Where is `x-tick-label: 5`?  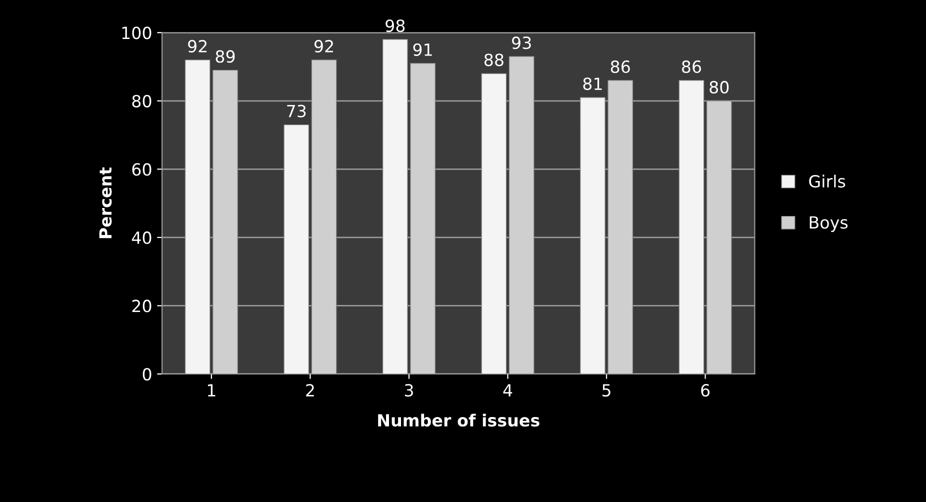 x-tick-label: 5 is located at coordinates (606, 390).